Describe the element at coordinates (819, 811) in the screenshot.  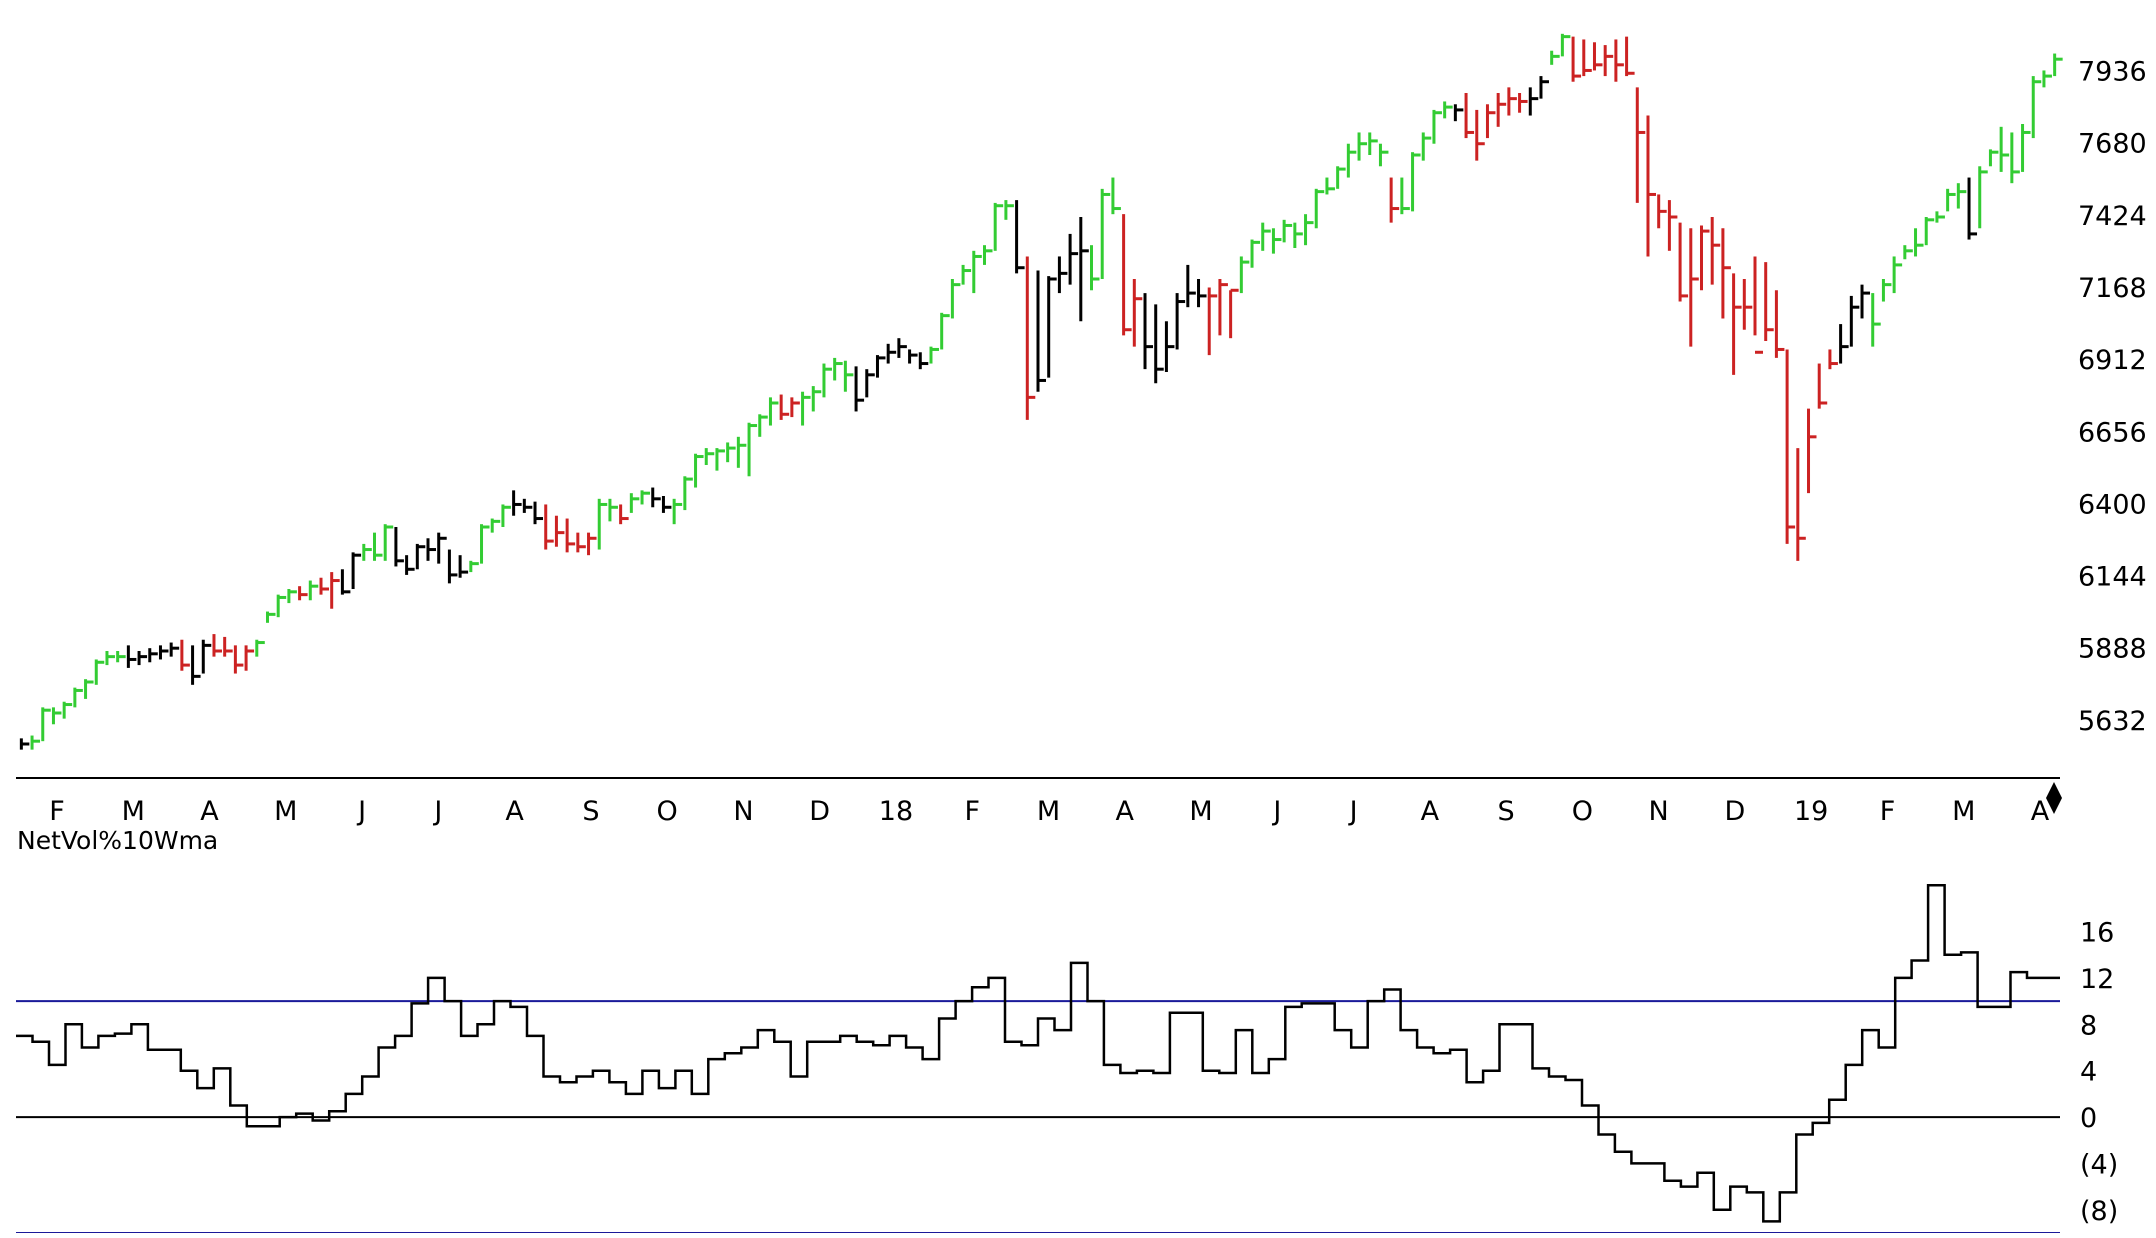
I see `month-tick-label: D` at that location.